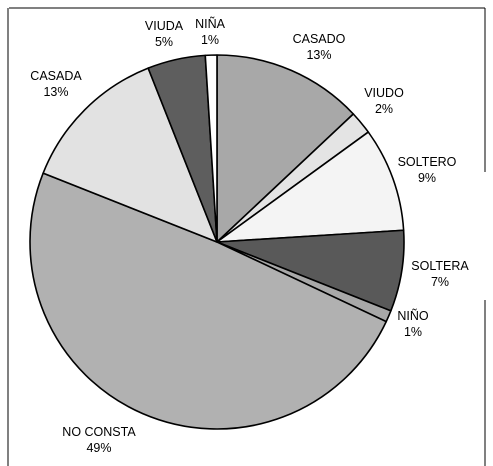  Describe the element at coordinates (310, 187) in the screenshot. I see `pie-slice-soltero` at that location.